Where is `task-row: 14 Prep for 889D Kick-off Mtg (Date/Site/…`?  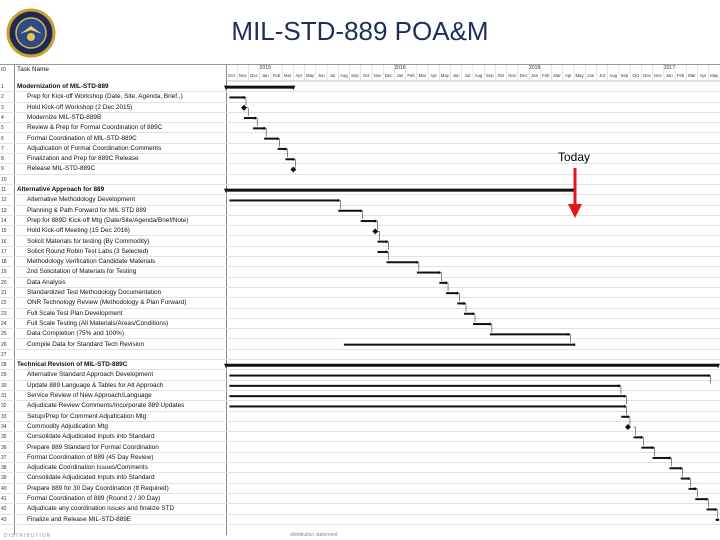 task-row: 14 Prep for 889D Kick-off Mtg (Date/Site/… is located at coordinates (360, 221).